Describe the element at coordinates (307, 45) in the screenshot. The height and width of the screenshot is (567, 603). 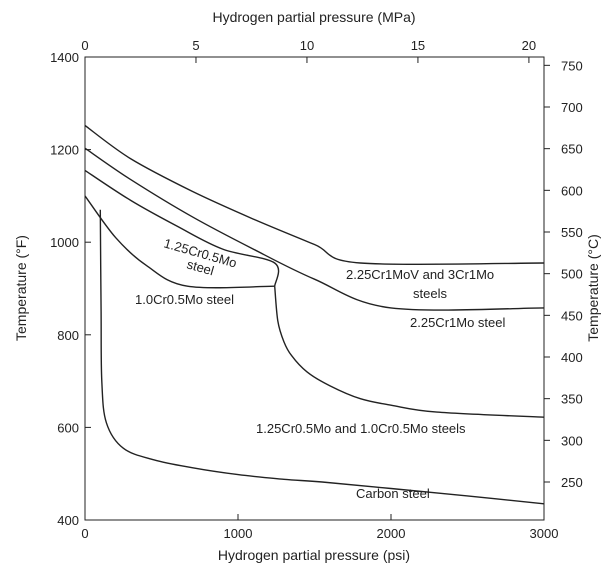
I see `x-top-tick-label: 10` at that location.